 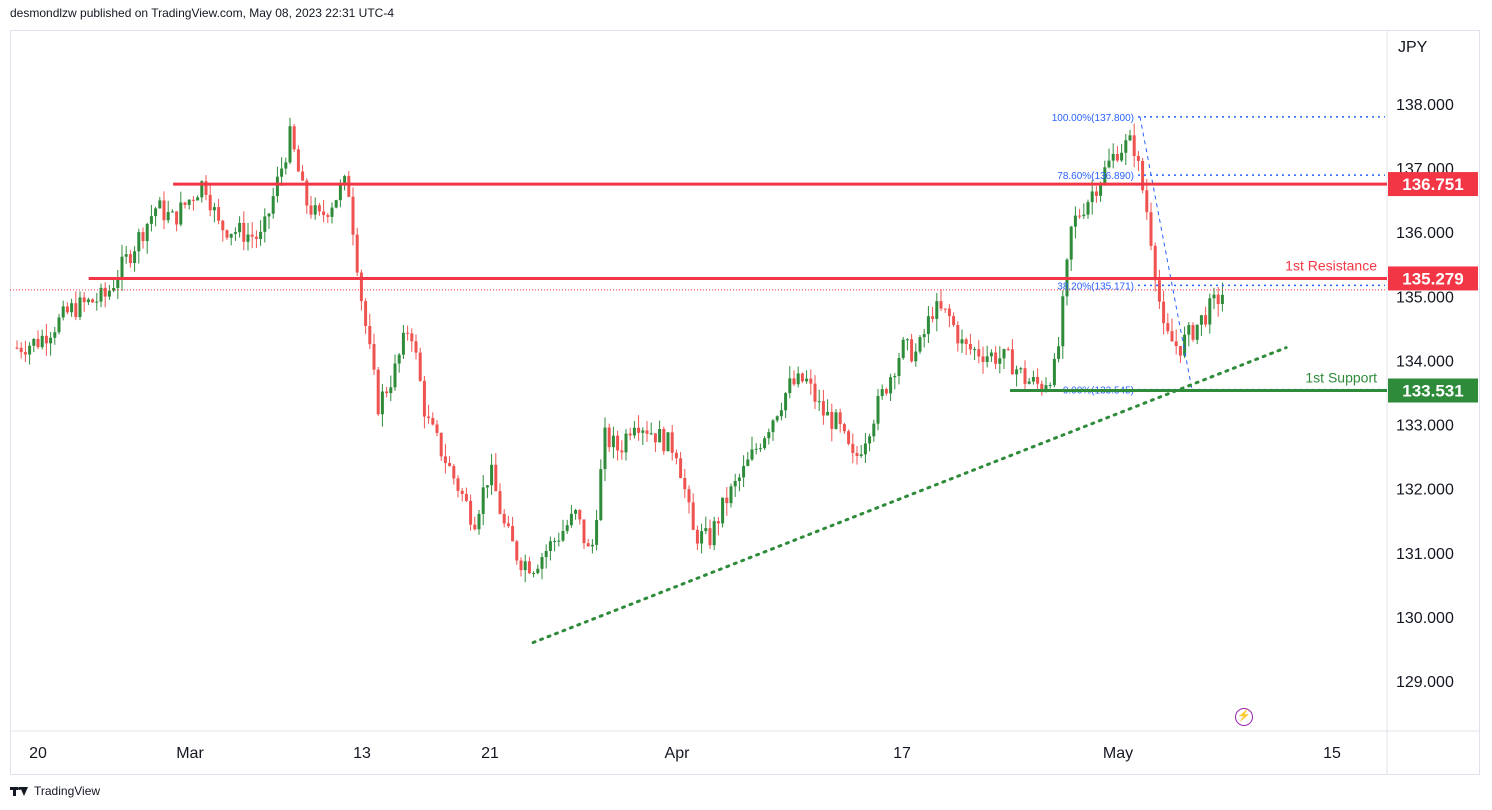 I want to click on resistance-2-price-box, so click(x=1433, y=184).